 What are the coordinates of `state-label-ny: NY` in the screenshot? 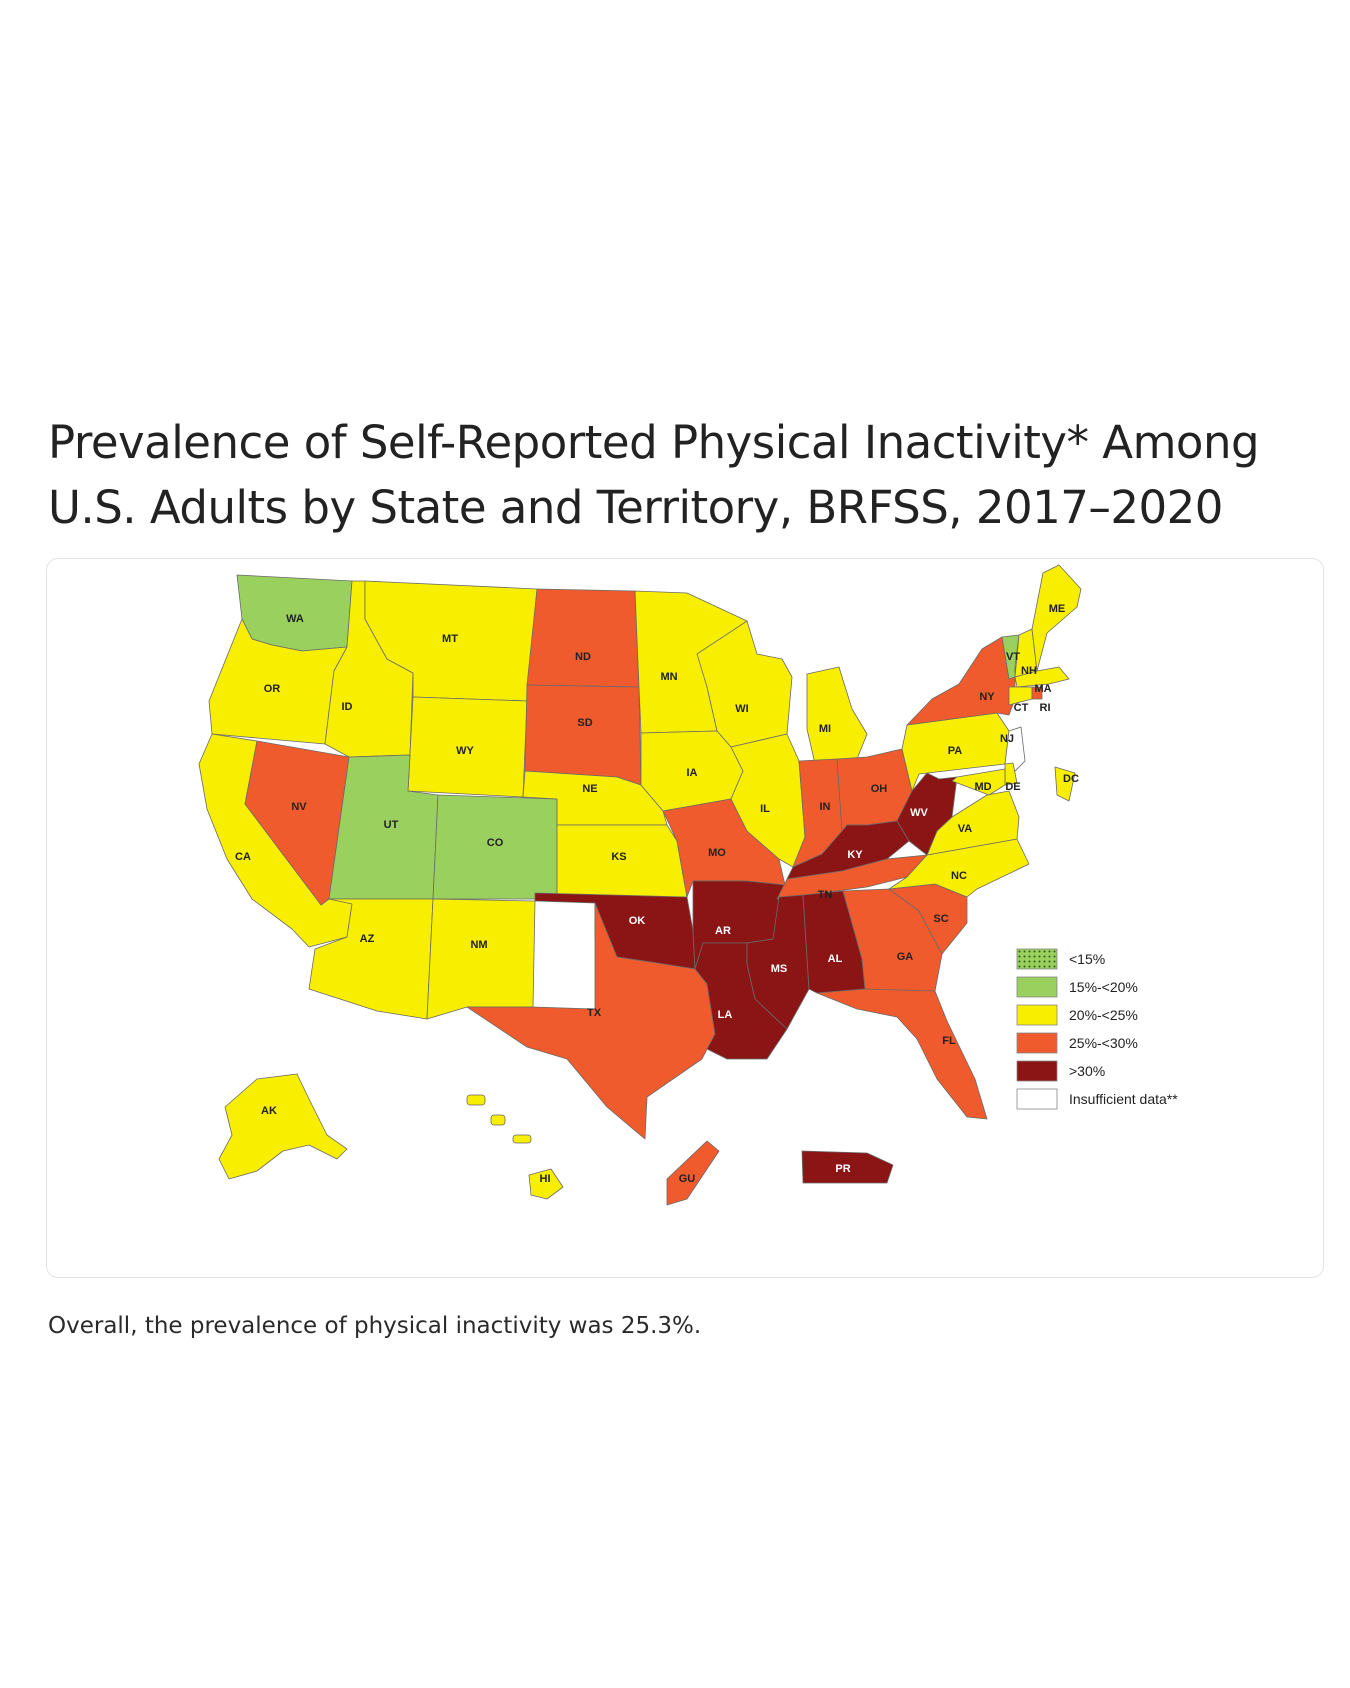 It's located at (987, 697).